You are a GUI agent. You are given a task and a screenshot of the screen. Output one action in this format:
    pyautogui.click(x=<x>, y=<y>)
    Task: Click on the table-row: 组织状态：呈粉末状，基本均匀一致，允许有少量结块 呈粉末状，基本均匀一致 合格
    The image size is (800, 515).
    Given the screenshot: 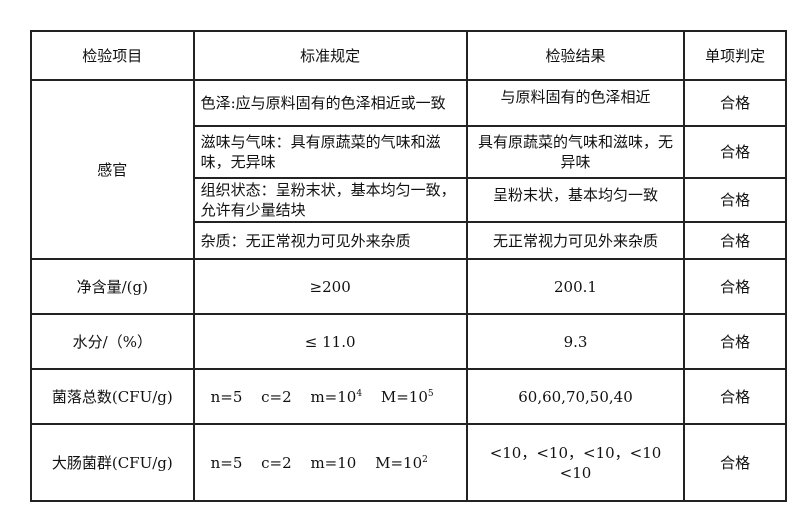 What is the action you would take?
    pyautogui.click(x=409, y=200)
    